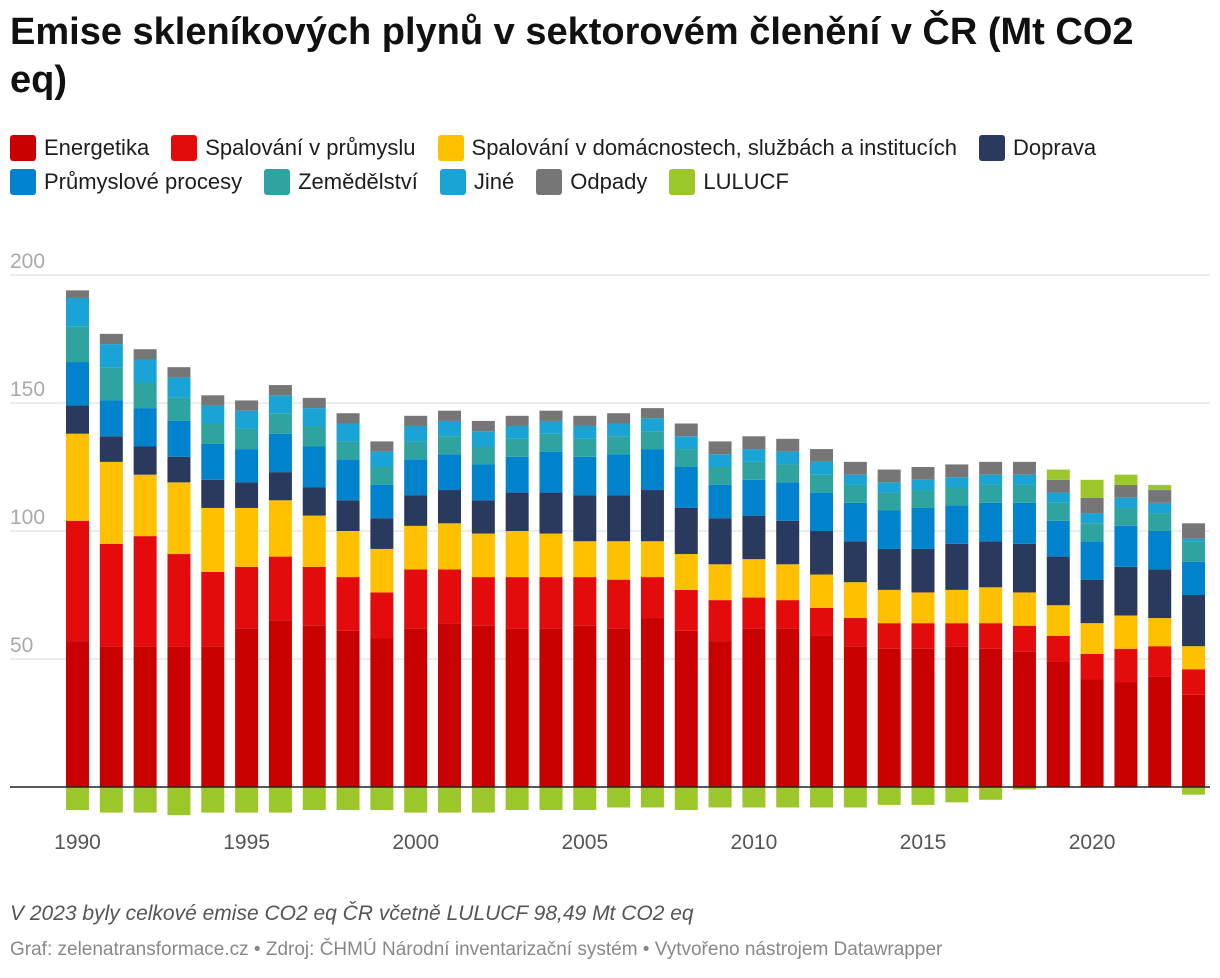  What do you see at coordinates (1024, 788) in the screenshot?
I see `bar-segment: LULUCF 2018: -1` at bounding box center [1024, 788].